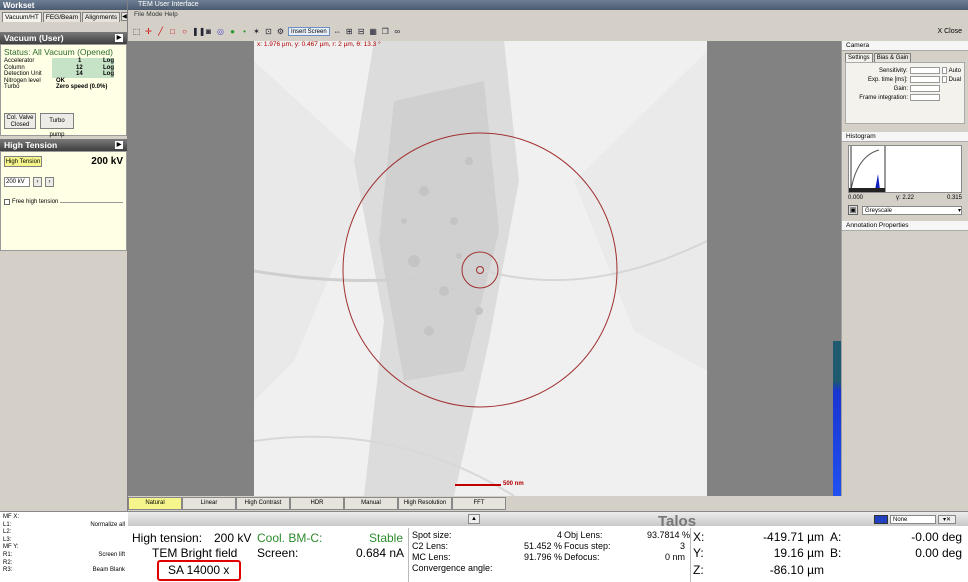 The height and width of the screenshot is (582, 968). I want to click on obj-value: 0 nm, so click(674, 557).